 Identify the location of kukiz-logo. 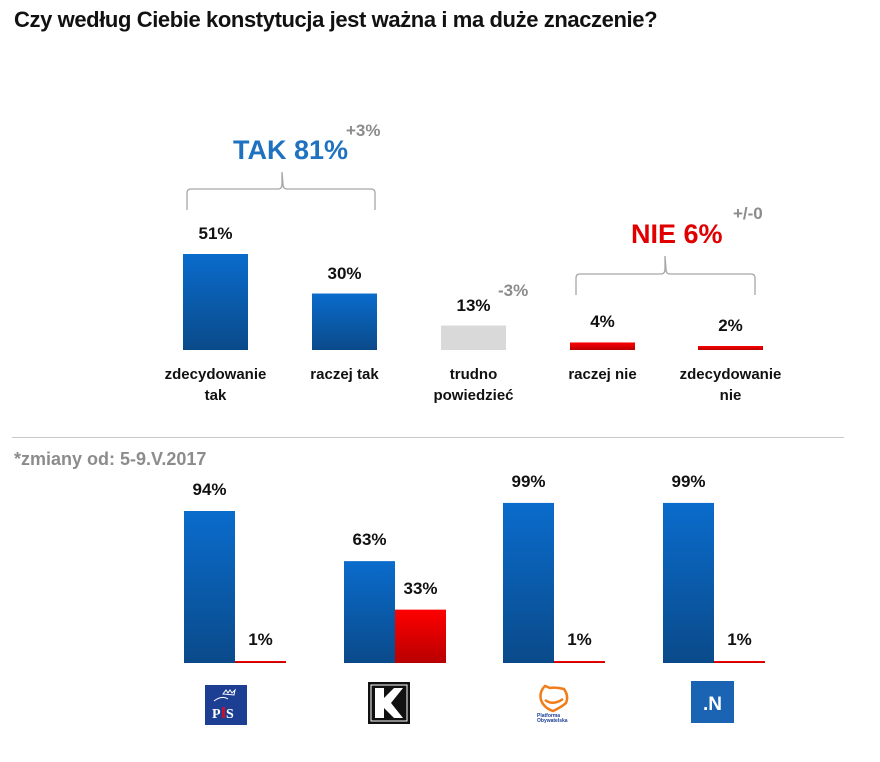
(389, 703).